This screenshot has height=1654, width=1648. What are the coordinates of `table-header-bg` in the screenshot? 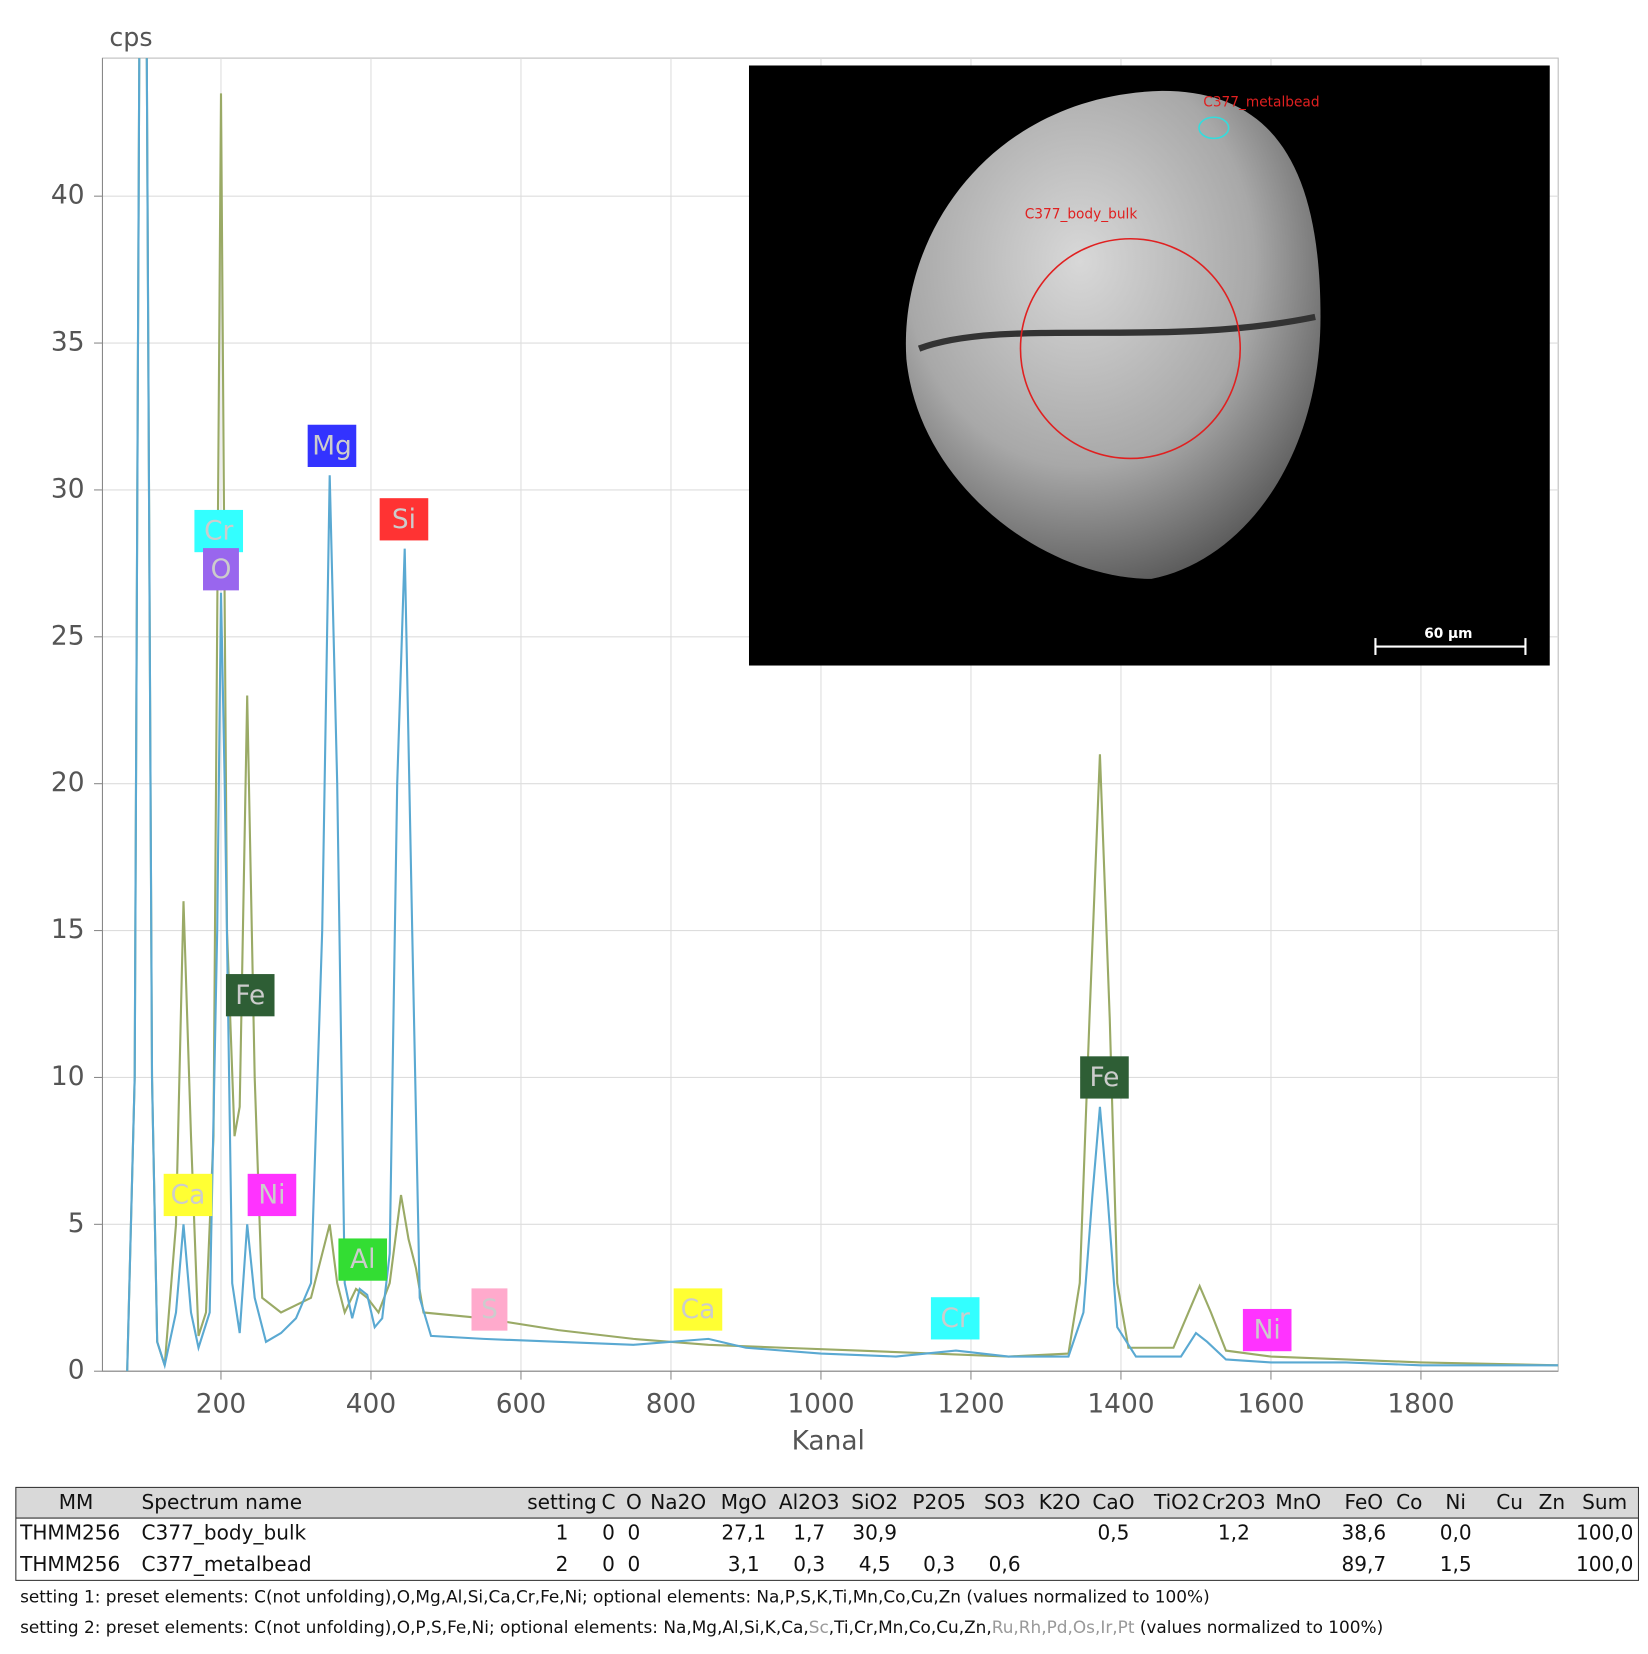 It's located at (827, 1503).